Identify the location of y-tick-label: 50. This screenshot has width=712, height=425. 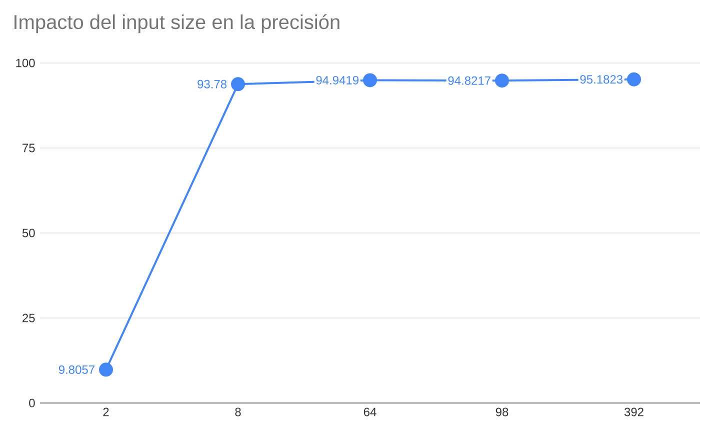
(28, 233).